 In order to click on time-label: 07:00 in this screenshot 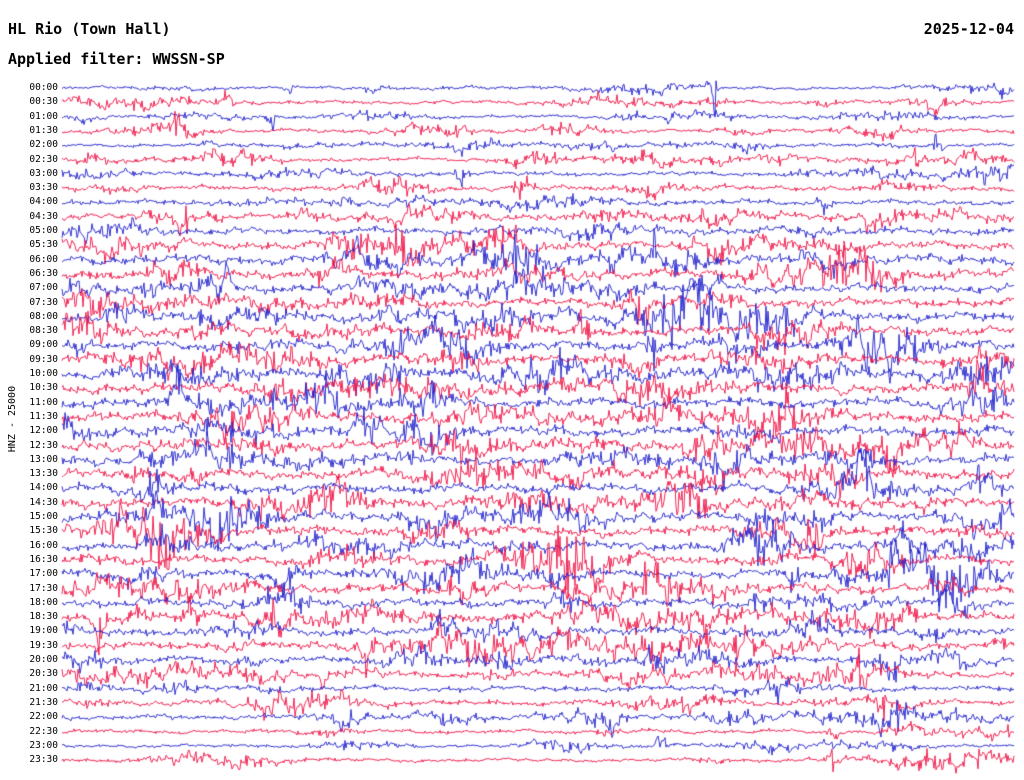, I will do `click(43, 288)`.